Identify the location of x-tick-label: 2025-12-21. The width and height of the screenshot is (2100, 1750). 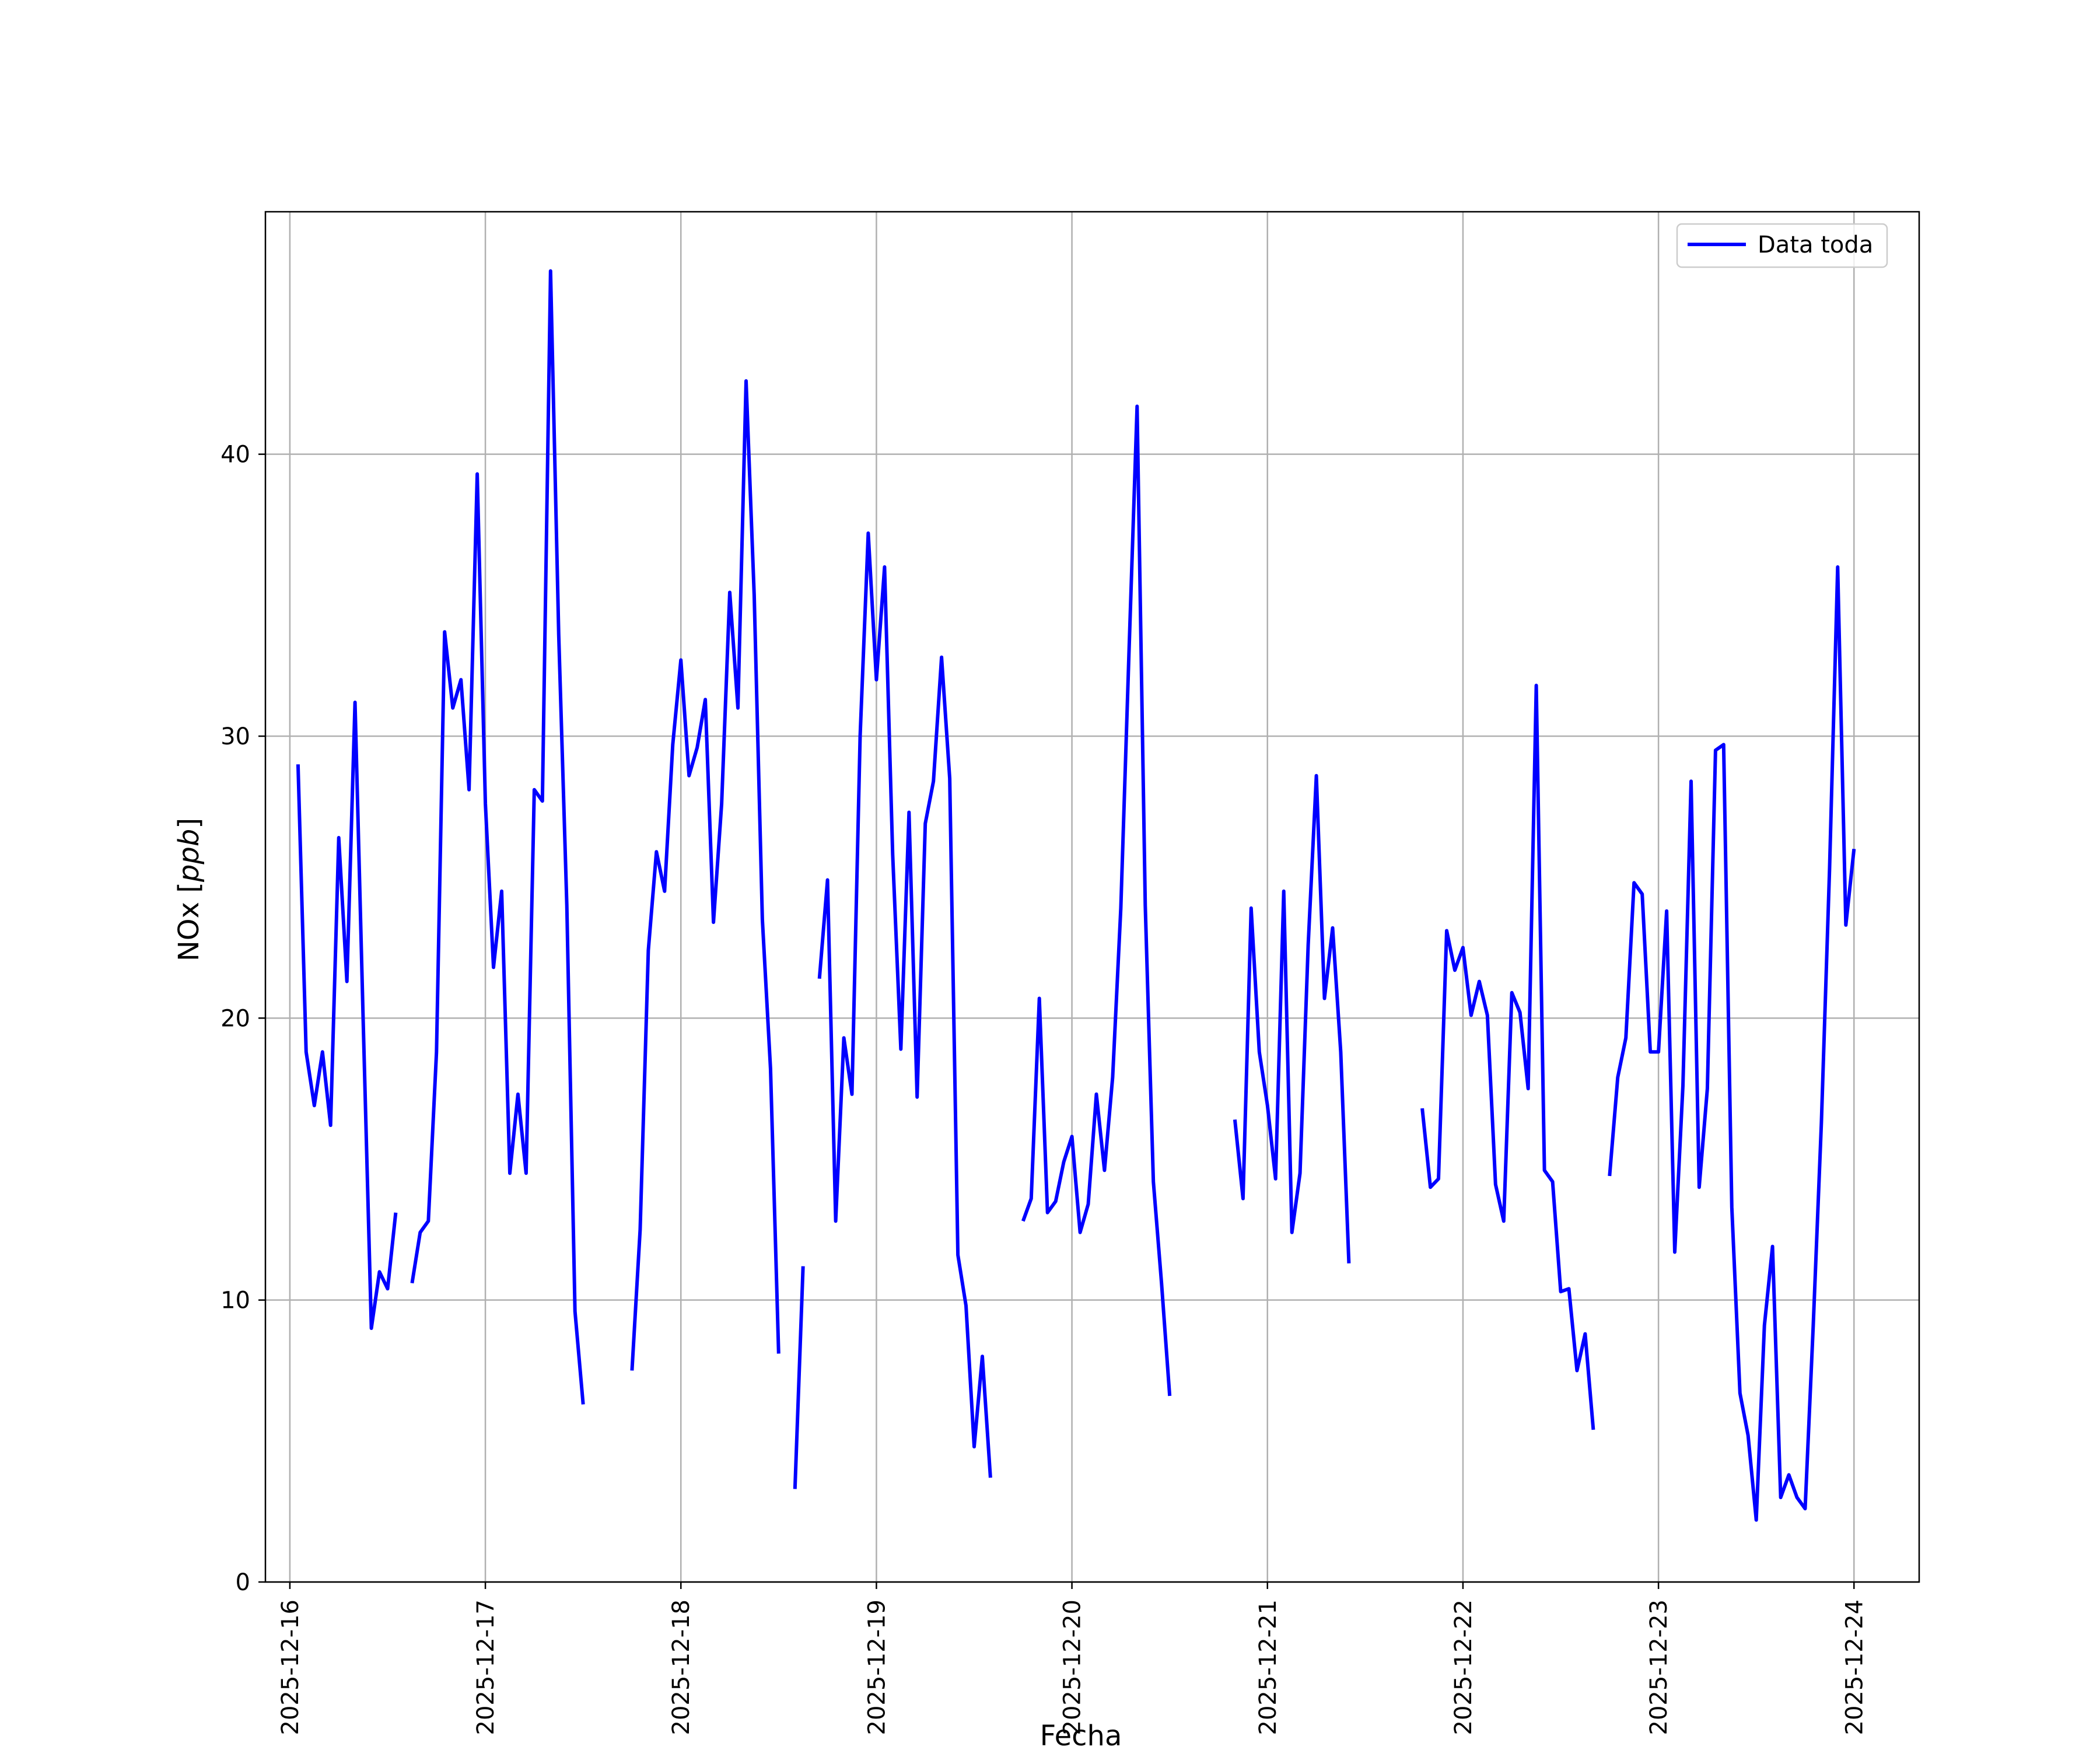
(1268, 1667).